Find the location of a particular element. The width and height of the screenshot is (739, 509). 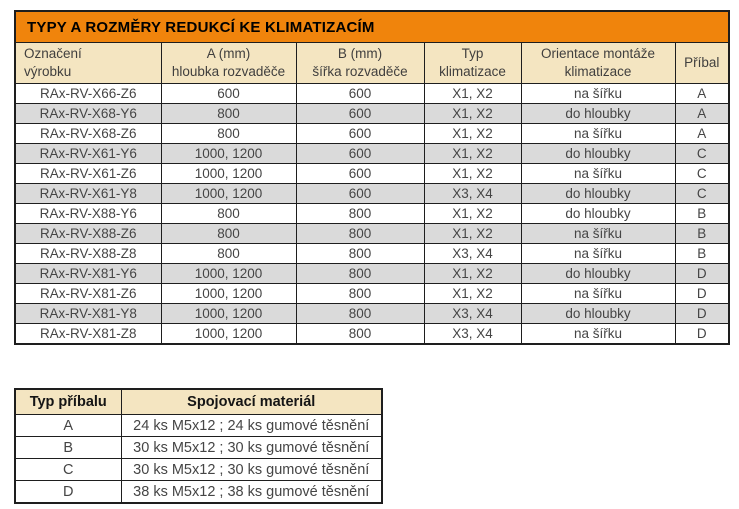

cell-product-designation: RAx-RV-X88-Z6 is located at coordinates (88, 233).